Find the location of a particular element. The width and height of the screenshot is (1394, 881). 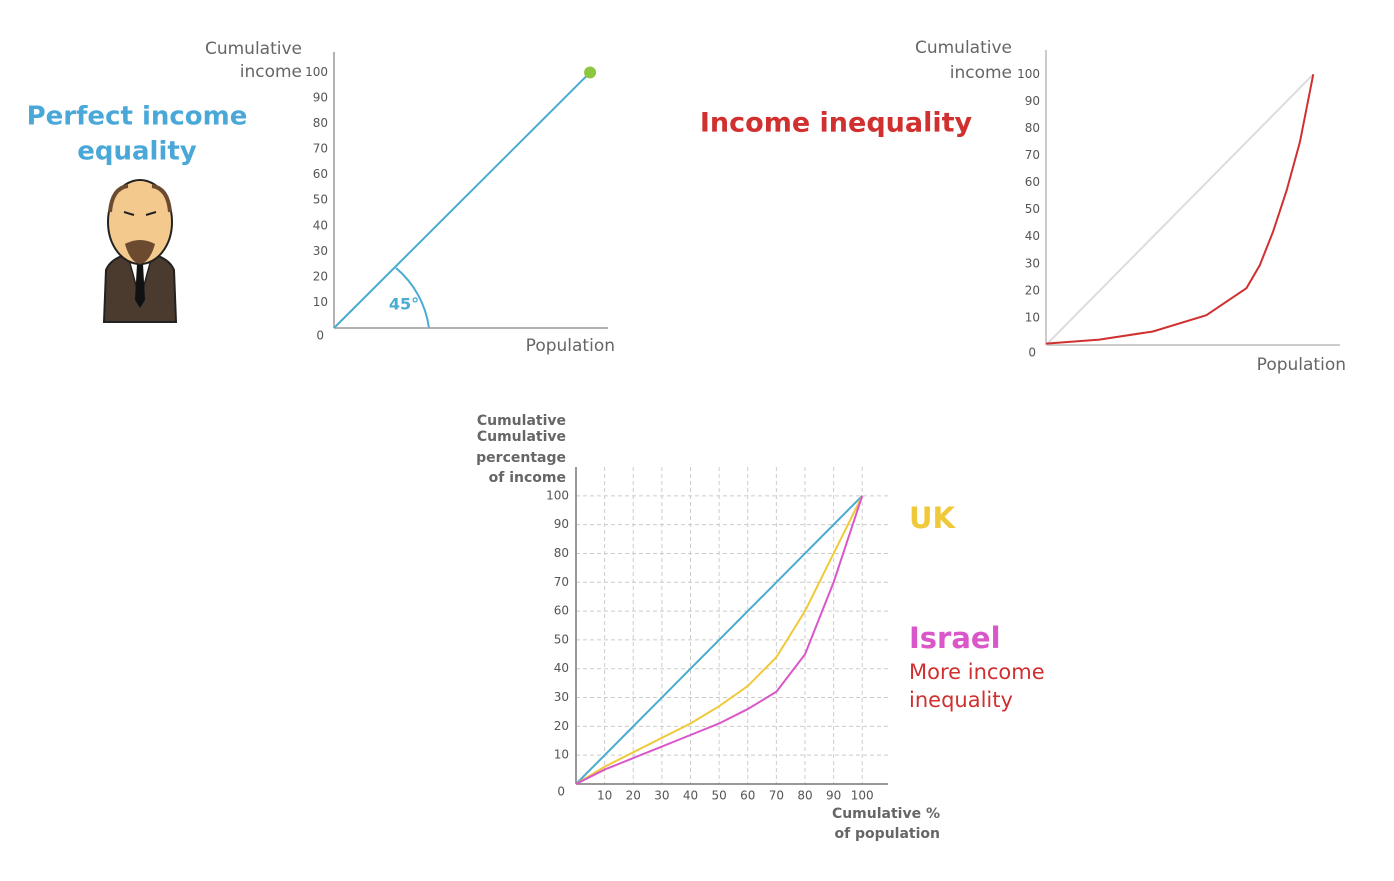

chart-title: Perfect income is located at coordinates (137, 117).